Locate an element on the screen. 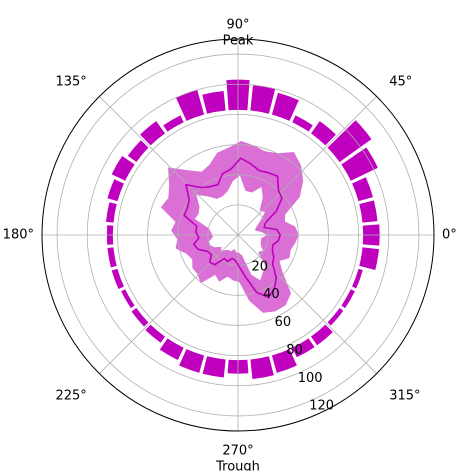  mean-line-layer is located at coordinates (233, 228).